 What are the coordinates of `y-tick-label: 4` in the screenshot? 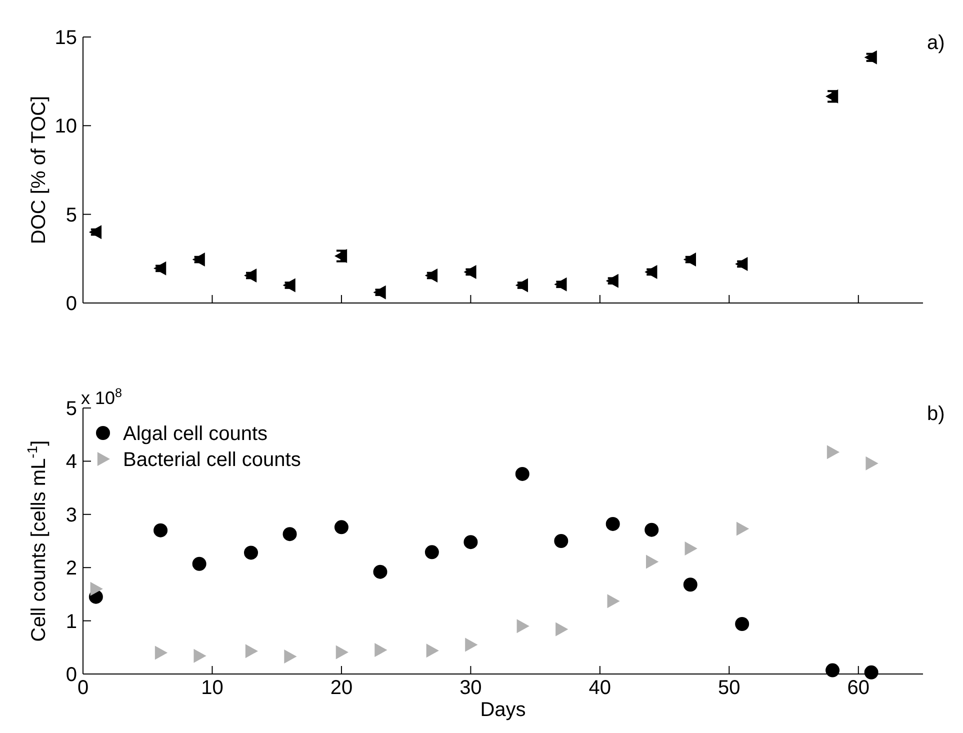 It's located at (71, 462).